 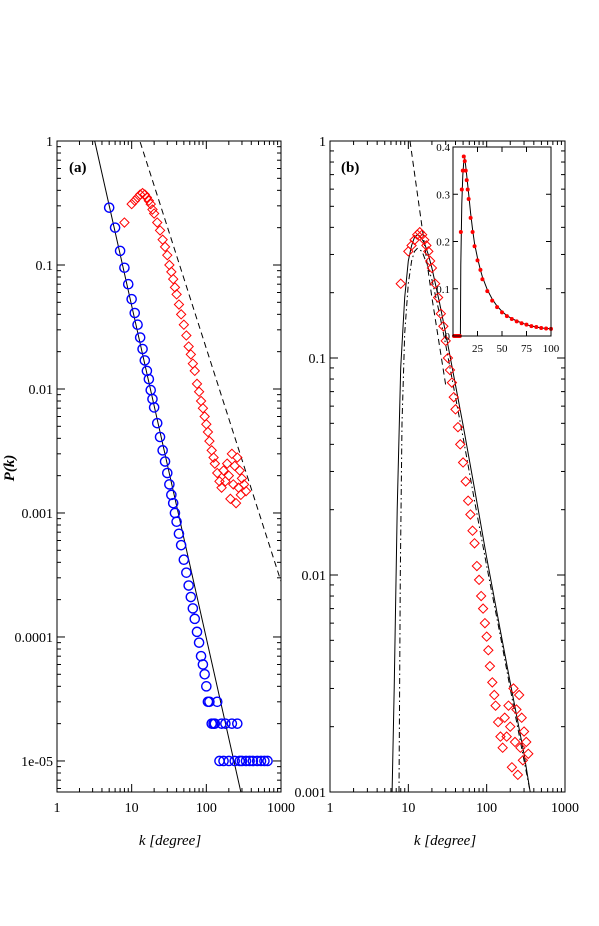 I want to click on inset-y-tick-label: 0, so click(x=448, y=337).